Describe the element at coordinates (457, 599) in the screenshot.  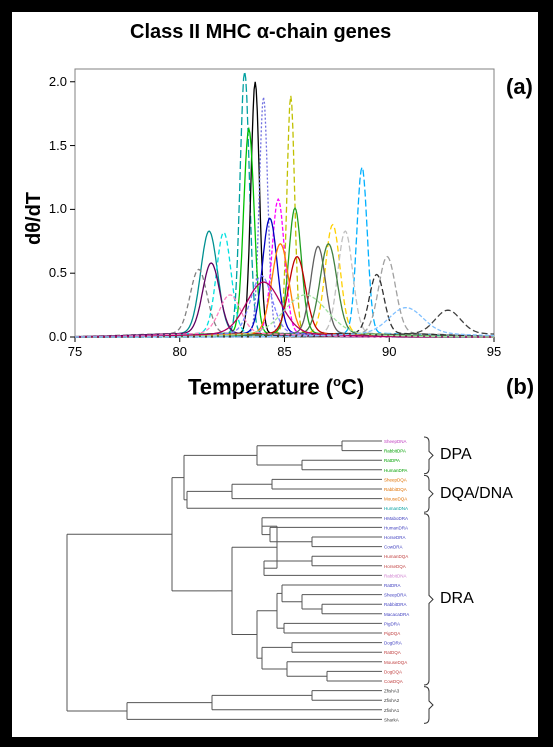
I see `clade-label: DRA` at that location.